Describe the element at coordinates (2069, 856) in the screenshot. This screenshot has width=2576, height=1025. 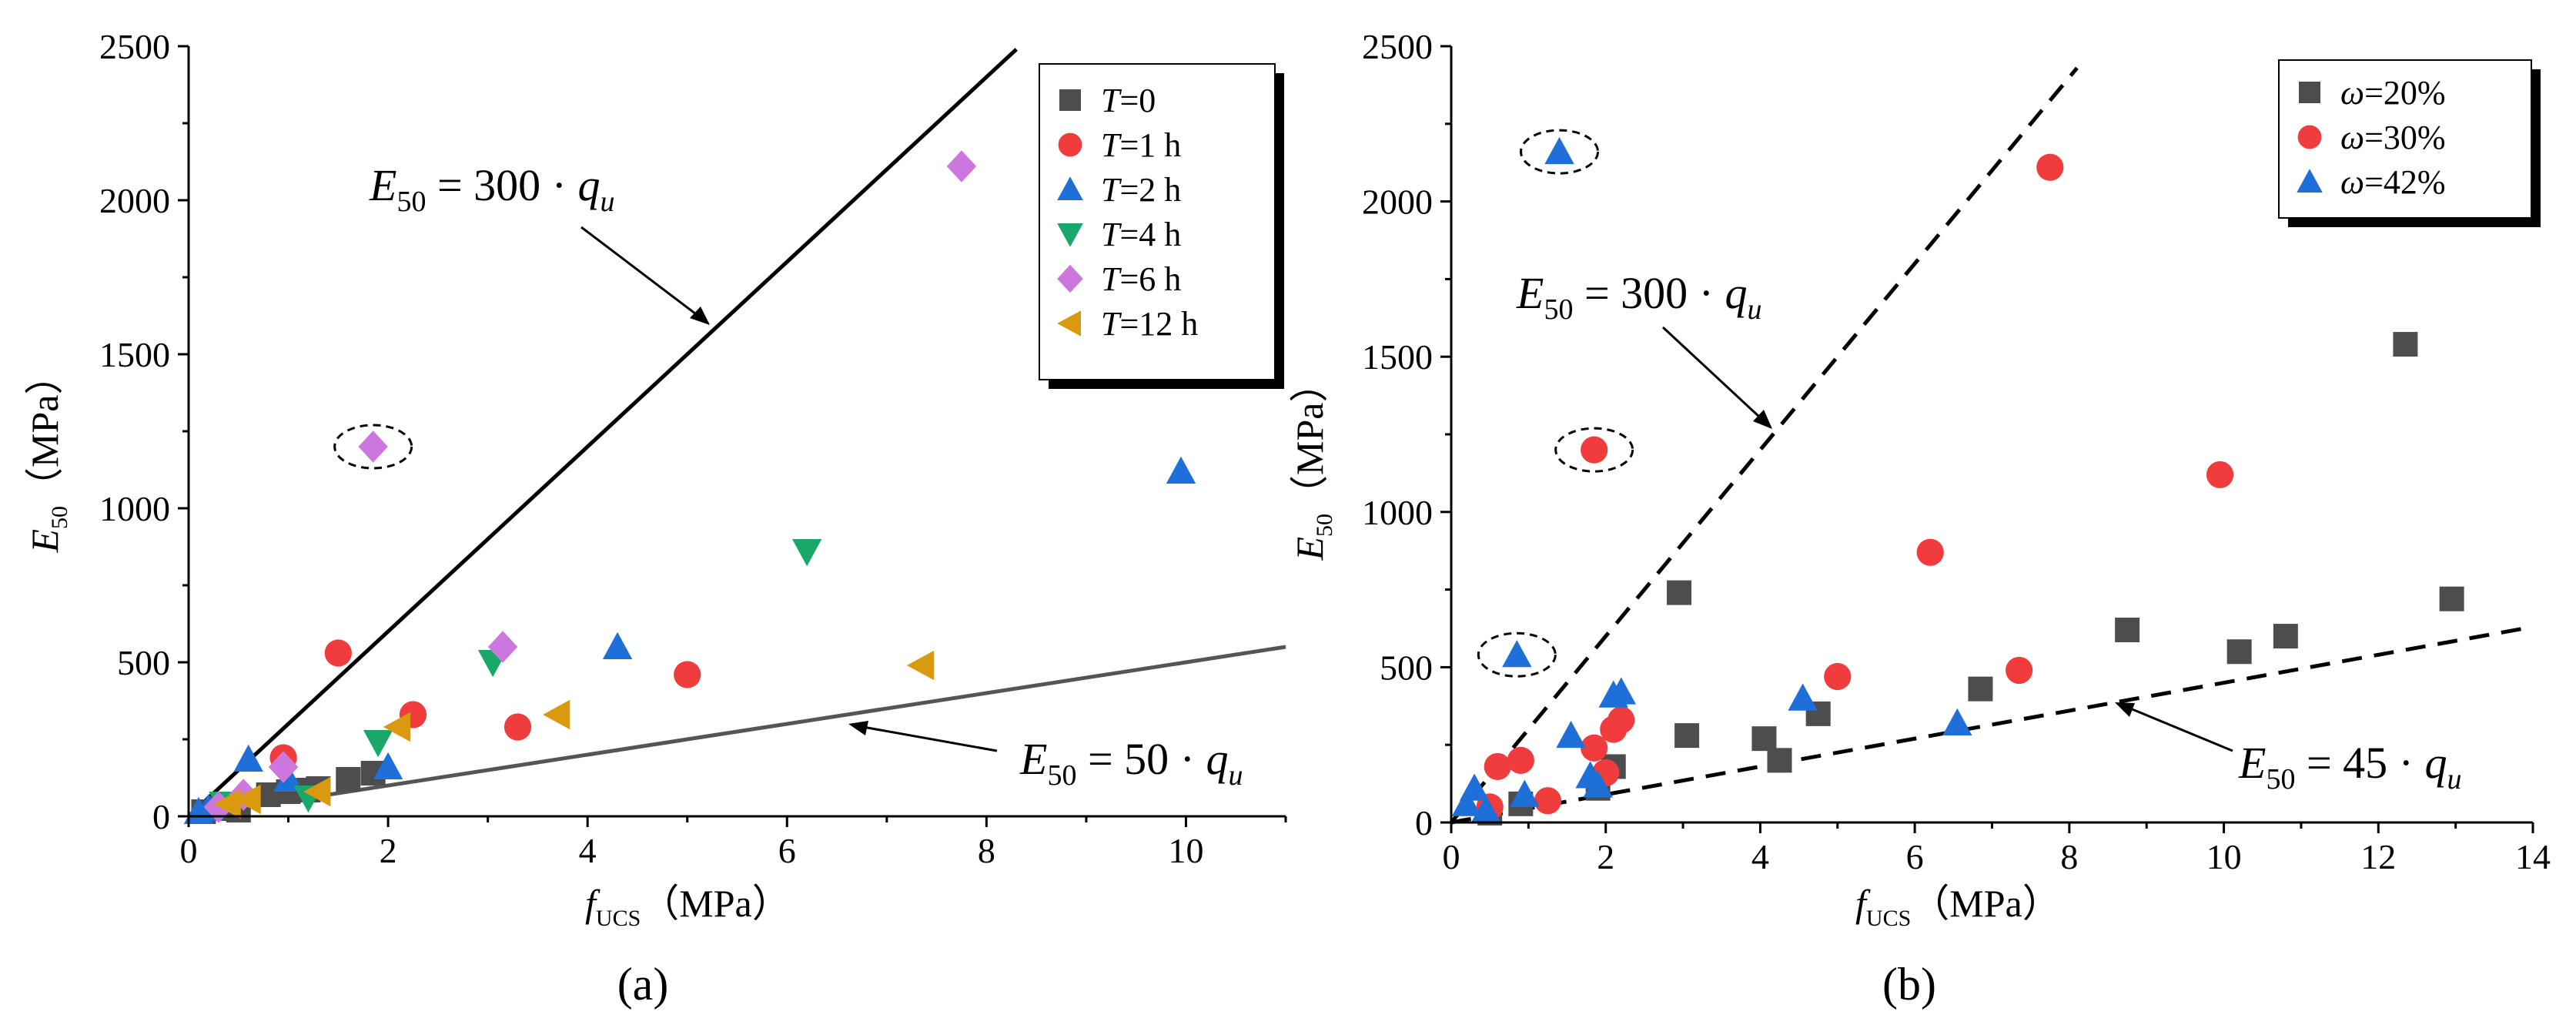
I see `panel-b-x-tick-label: 8` at that location.